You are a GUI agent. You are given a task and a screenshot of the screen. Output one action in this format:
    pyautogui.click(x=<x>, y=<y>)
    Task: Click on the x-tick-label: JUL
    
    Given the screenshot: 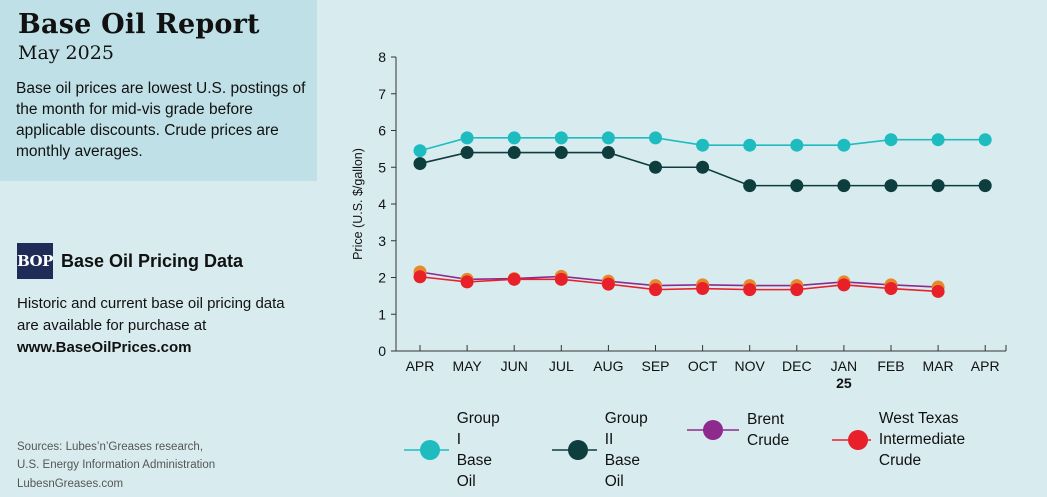 What is the action you would take?
    pyautogui.click(x=561, y=366)
    